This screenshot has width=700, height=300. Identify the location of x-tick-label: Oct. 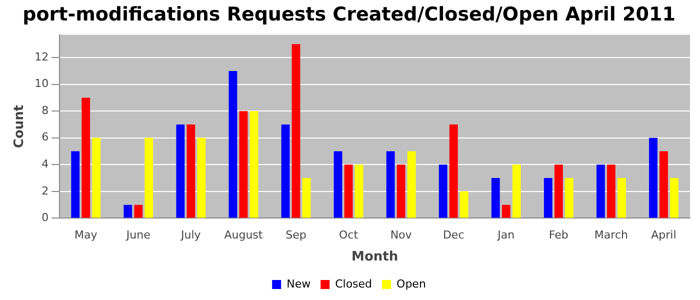
(349, 235).